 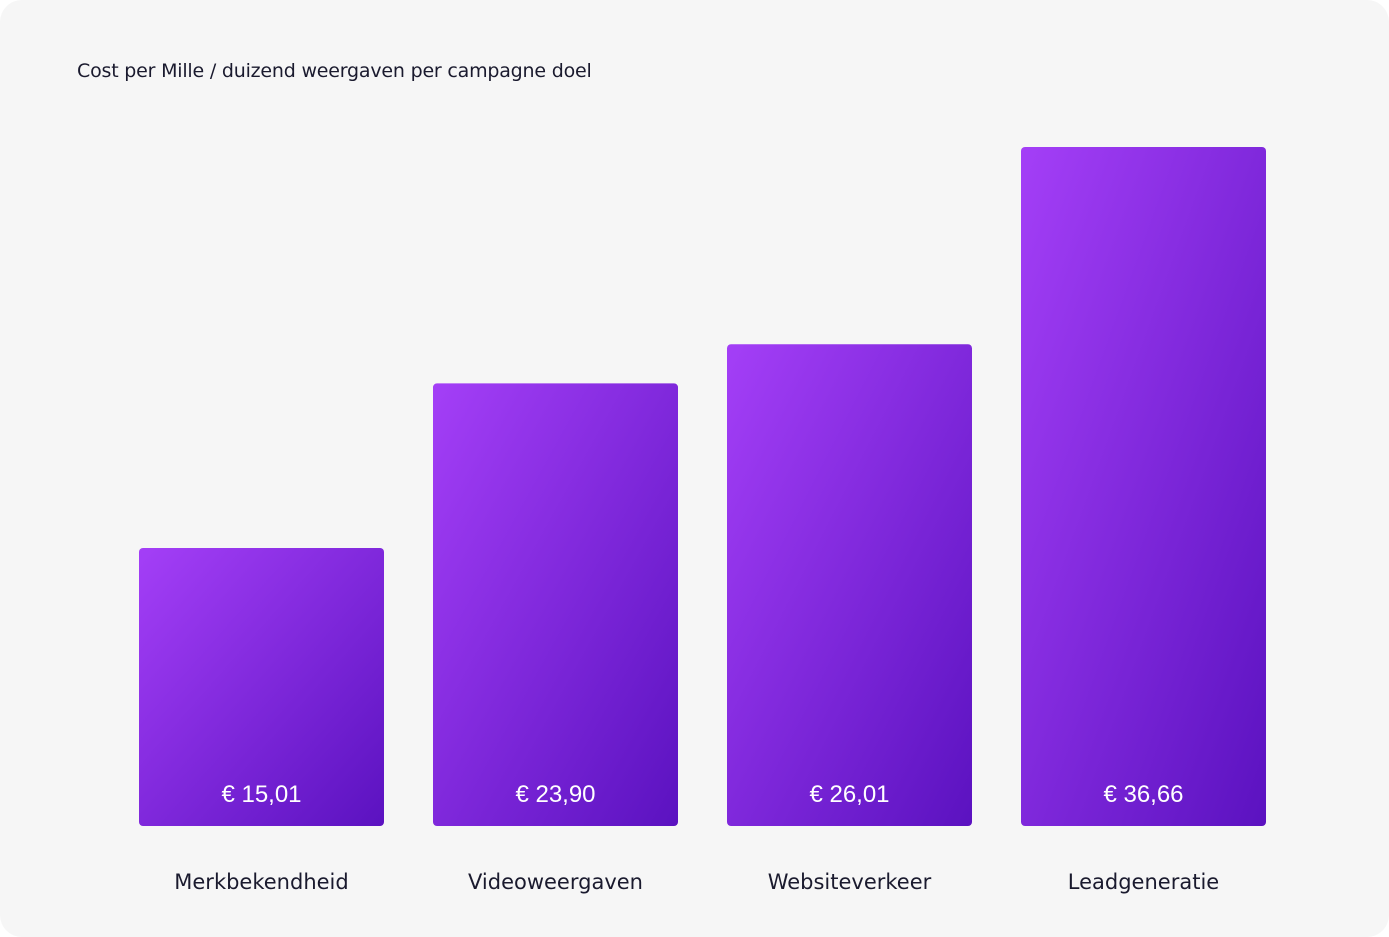 I want to click on category-label: Leadgeneratie, so click(x=1143, y=882).